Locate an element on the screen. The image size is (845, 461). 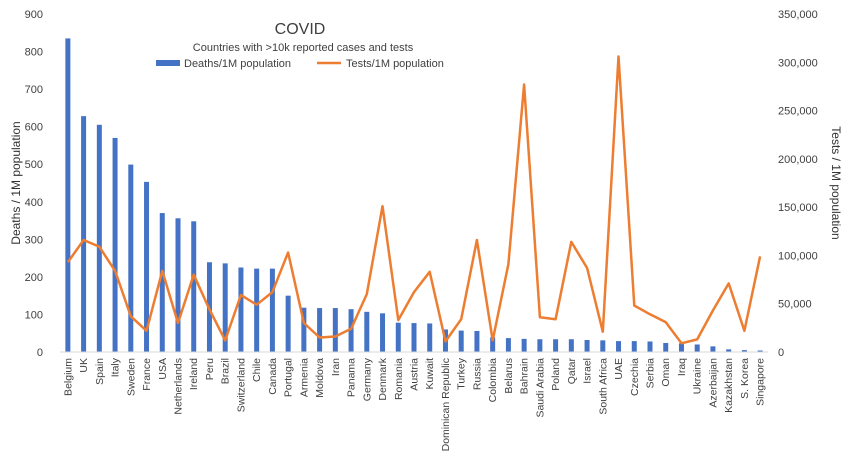
x-category-label: Qatar is located at coordinates (572, 371).